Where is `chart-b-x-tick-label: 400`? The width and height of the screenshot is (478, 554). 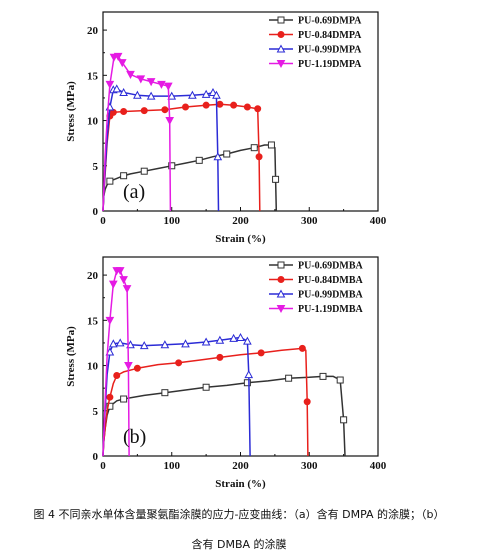
chart-b-x-tick-label: 400 is located at coordinates (378, 466).